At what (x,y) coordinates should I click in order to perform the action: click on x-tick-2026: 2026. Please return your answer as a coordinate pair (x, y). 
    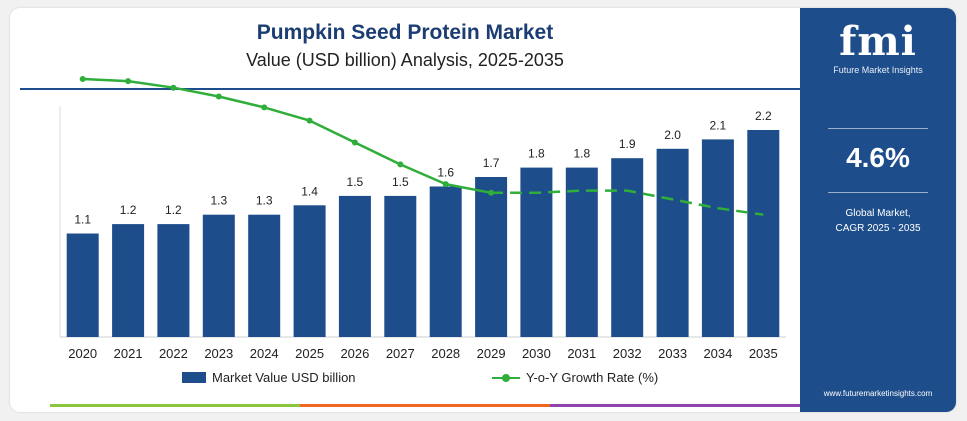
    Looking at the image, I should click on (354, 353).